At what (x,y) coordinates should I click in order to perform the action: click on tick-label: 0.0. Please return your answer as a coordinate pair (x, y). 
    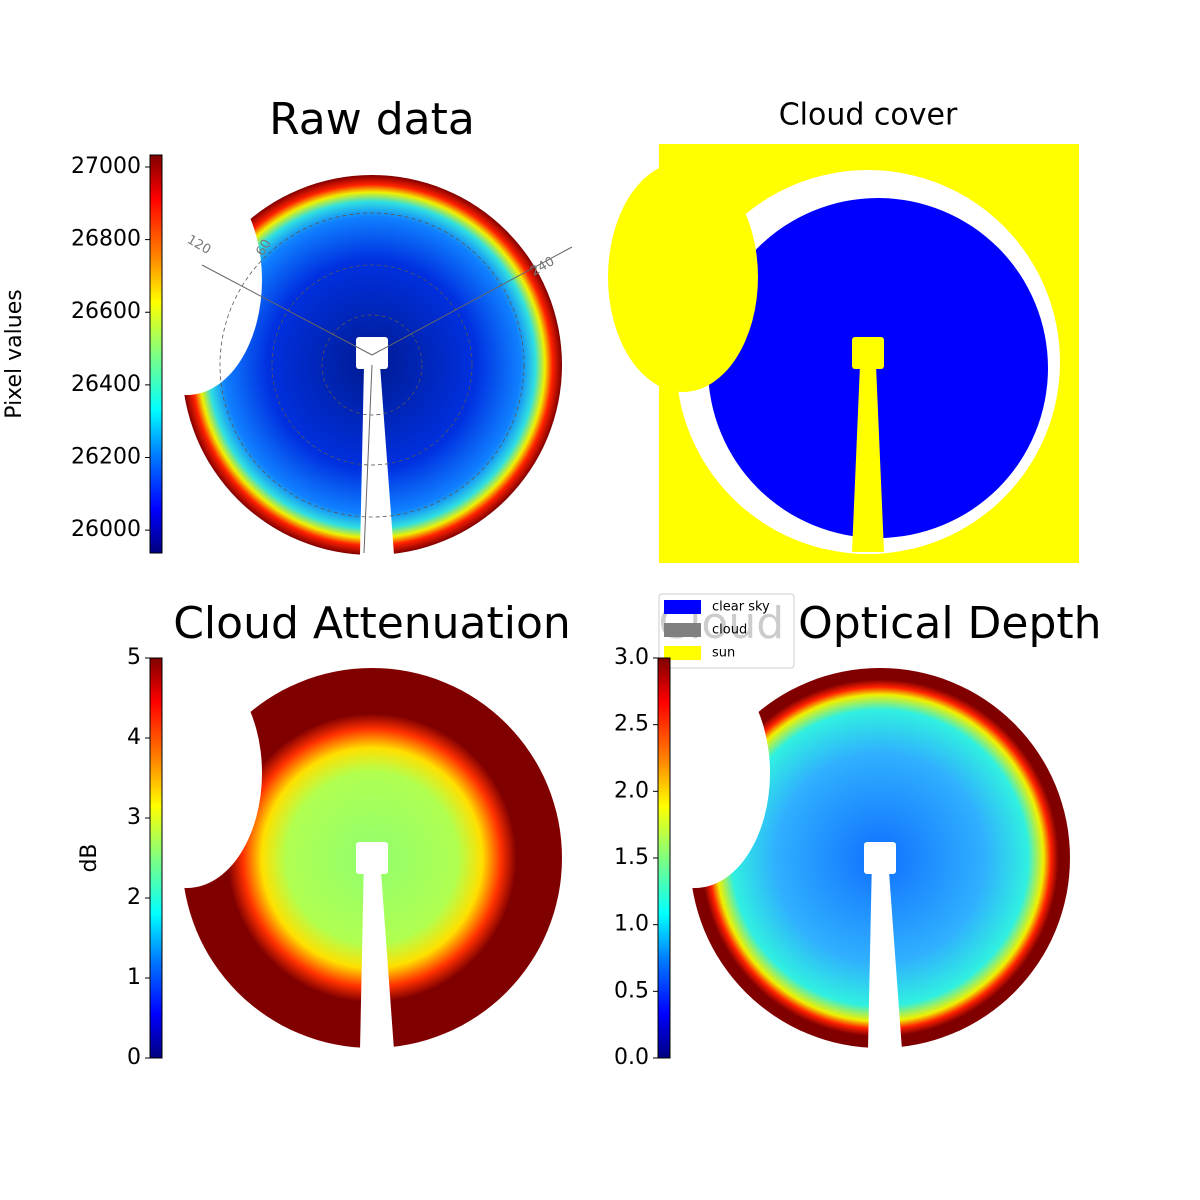
    Looking at the image, I should click on (631, 1057).